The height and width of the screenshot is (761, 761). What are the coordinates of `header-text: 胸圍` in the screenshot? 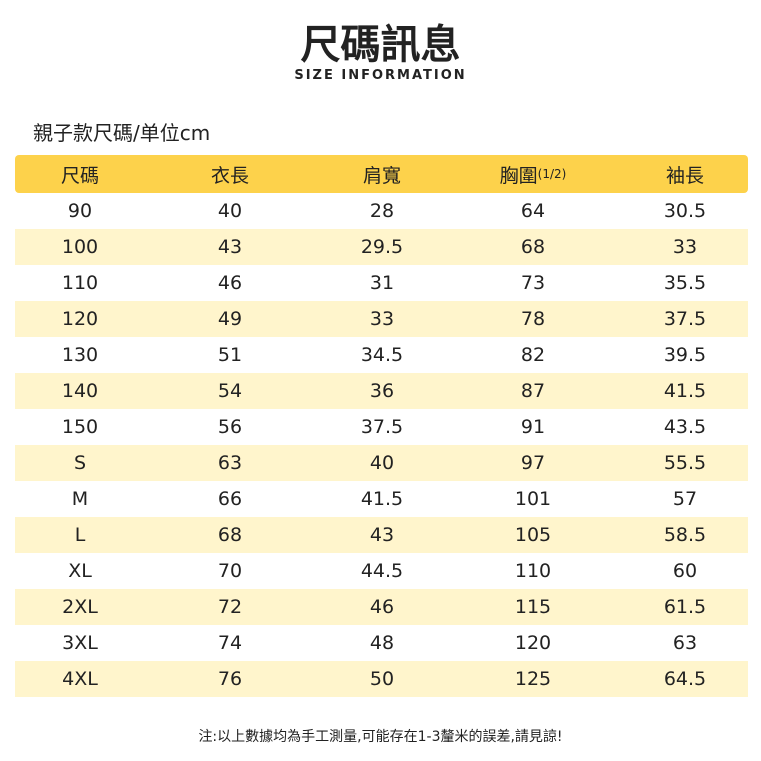 It's located at (518, 175).